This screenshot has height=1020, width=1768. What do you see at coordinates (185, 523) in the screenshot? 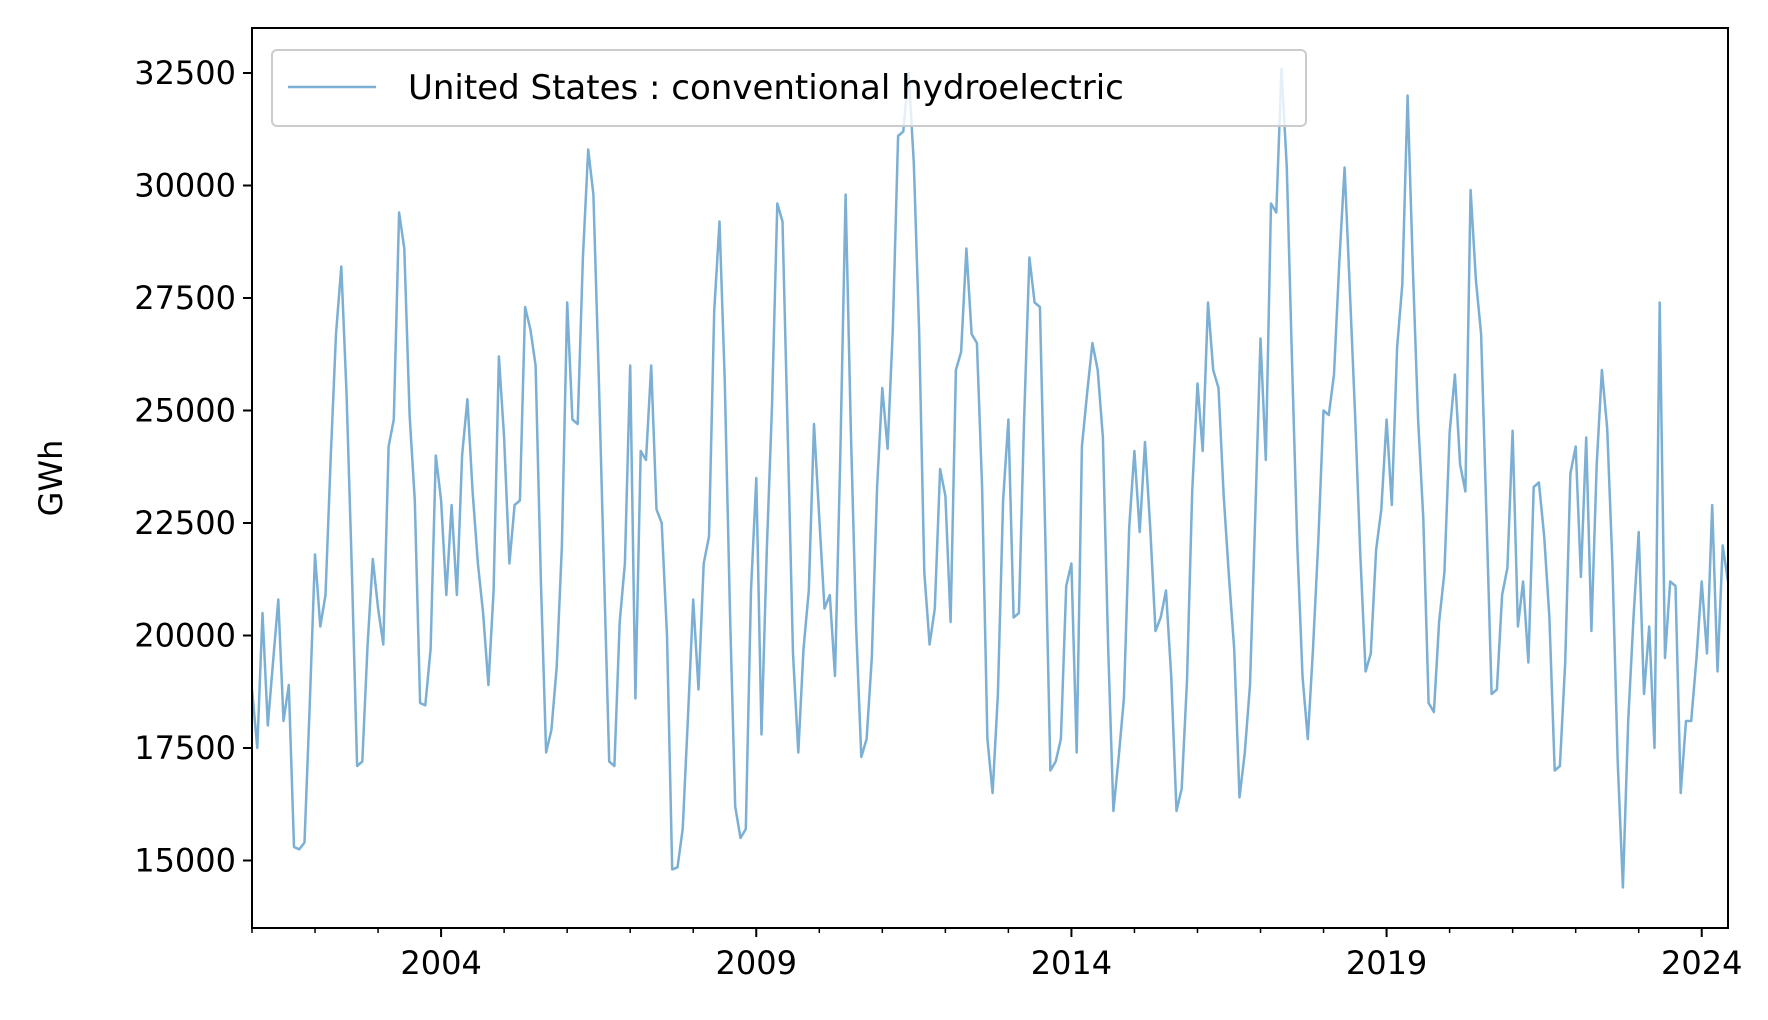
I see `y-tick-label: 22500` at bounding box center [185, 523].